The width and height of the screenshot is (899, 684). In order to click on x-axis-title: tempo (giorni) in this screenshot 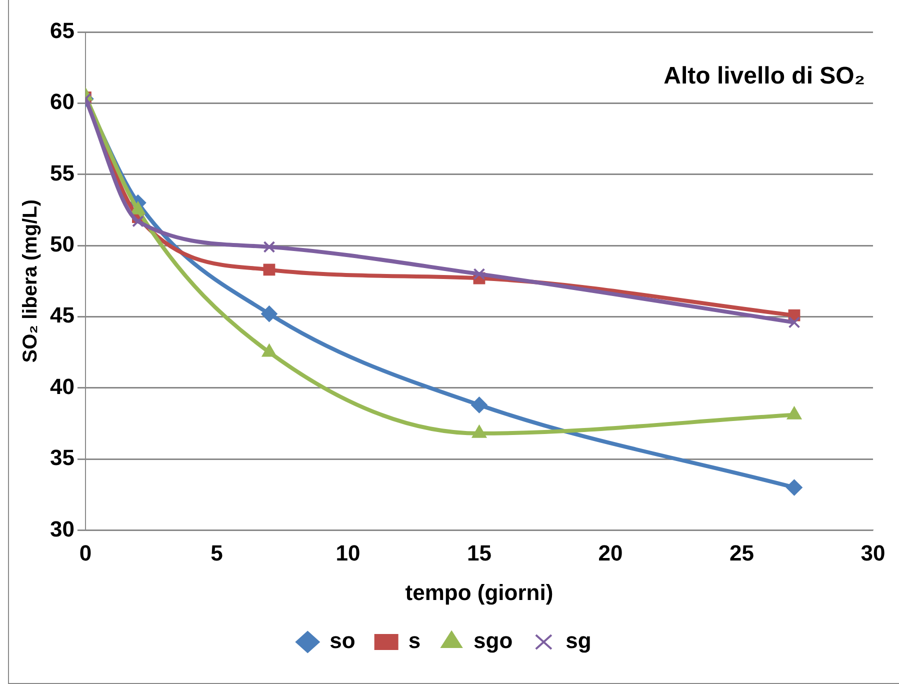, I will do `click(479, 592)`.